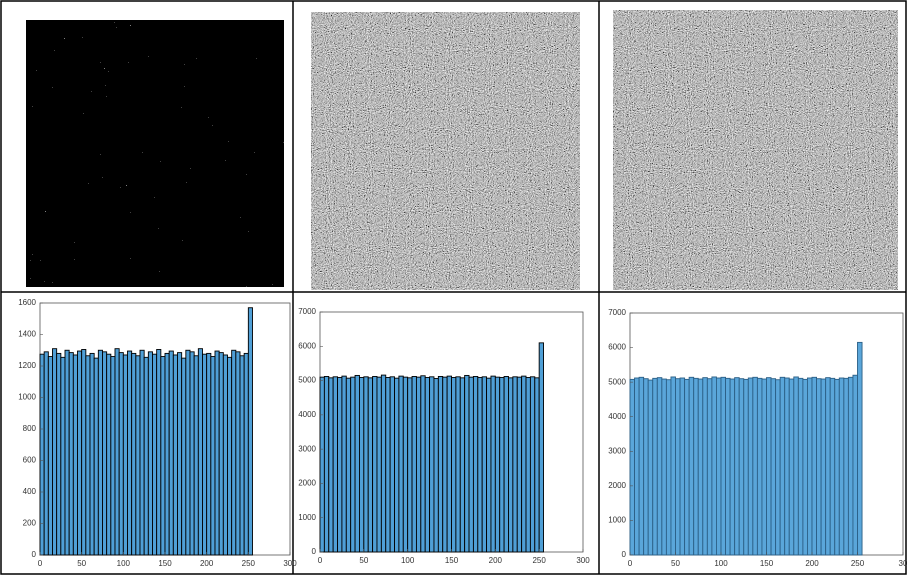 This screenshot has height=575, width=907. What do you see at coordinates (617, 520) in the screenshot?
I see `y-tick-label: 1000` at bounding box center [617, 520].